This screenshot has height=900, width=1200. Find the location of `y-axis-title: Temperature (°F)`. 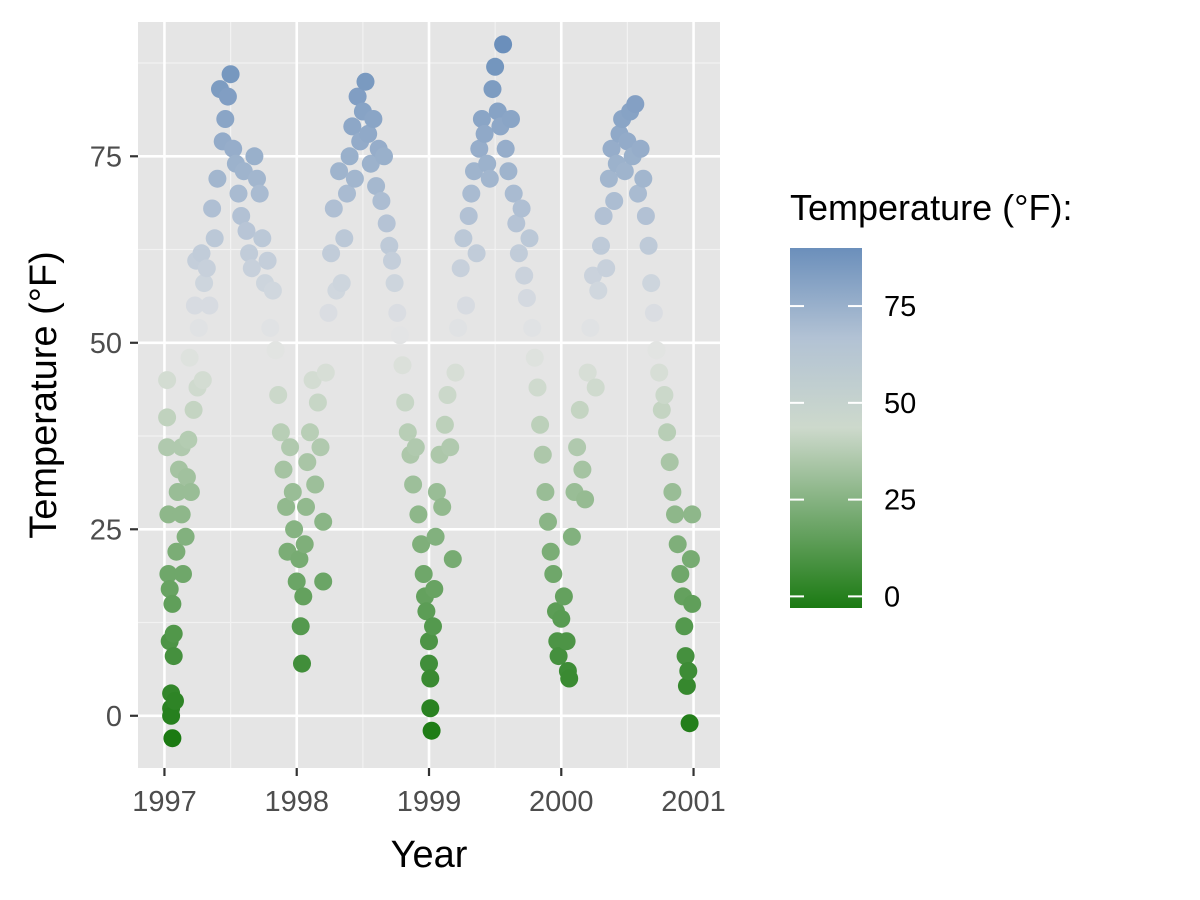

y-axis-title: Temperature (°F) is located at coordinates (44, 395).